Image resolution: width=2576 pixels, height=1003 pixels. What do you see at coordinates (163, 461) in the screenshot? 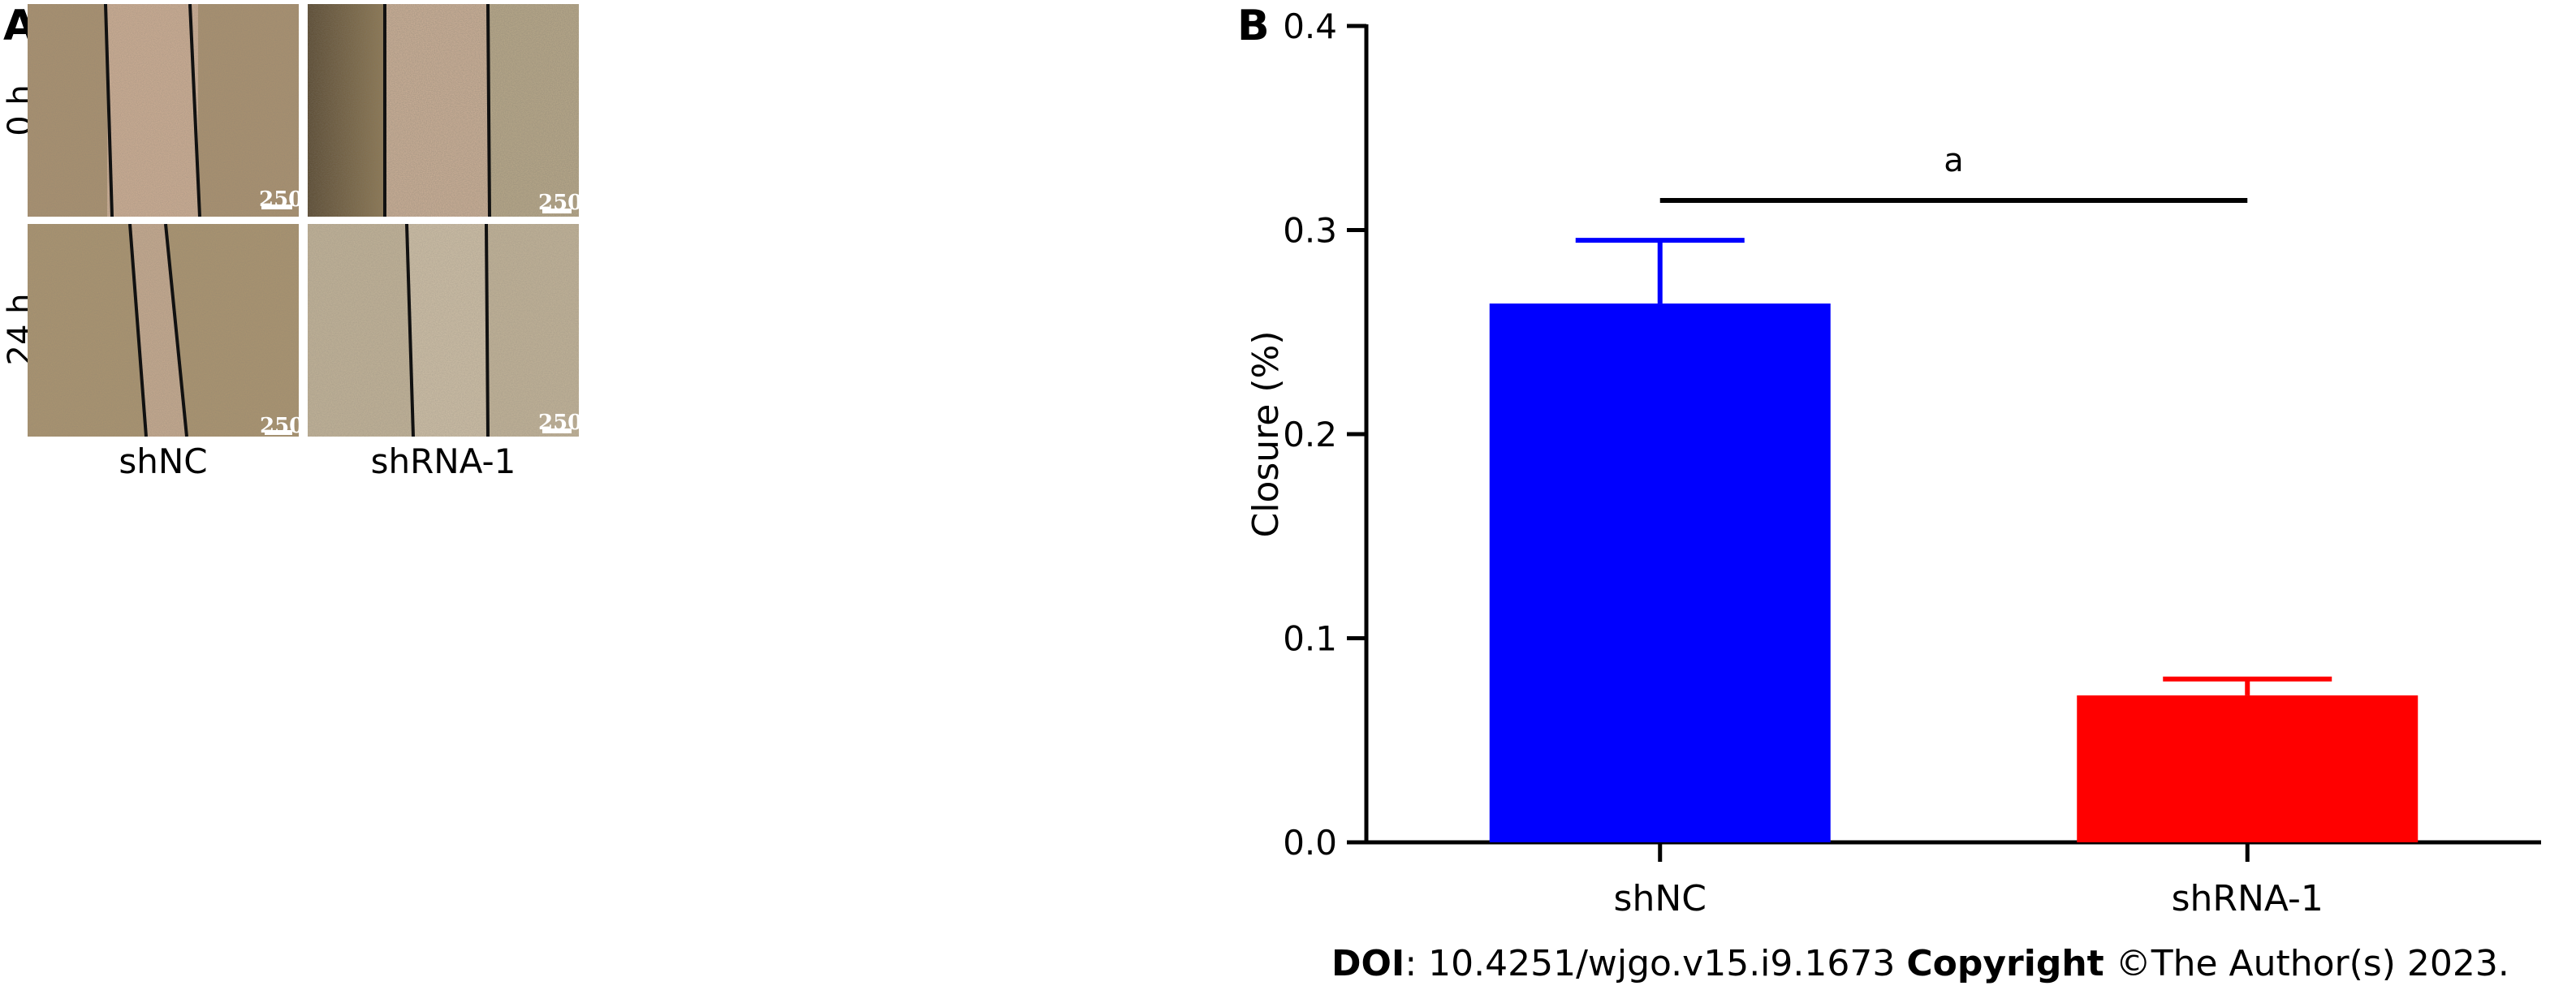
I see `column-label-shnc: shNC` at bounding box center [163, 461].